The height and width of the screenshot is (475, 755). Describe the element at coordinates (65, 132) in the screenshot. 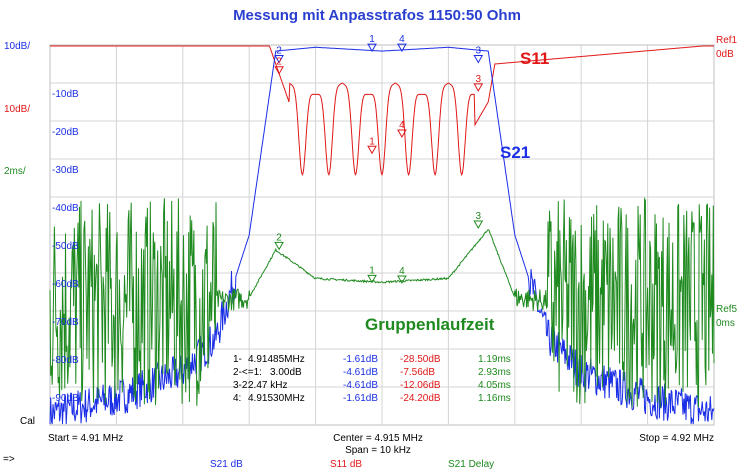

I see `tick-label: -20dB` at that location.